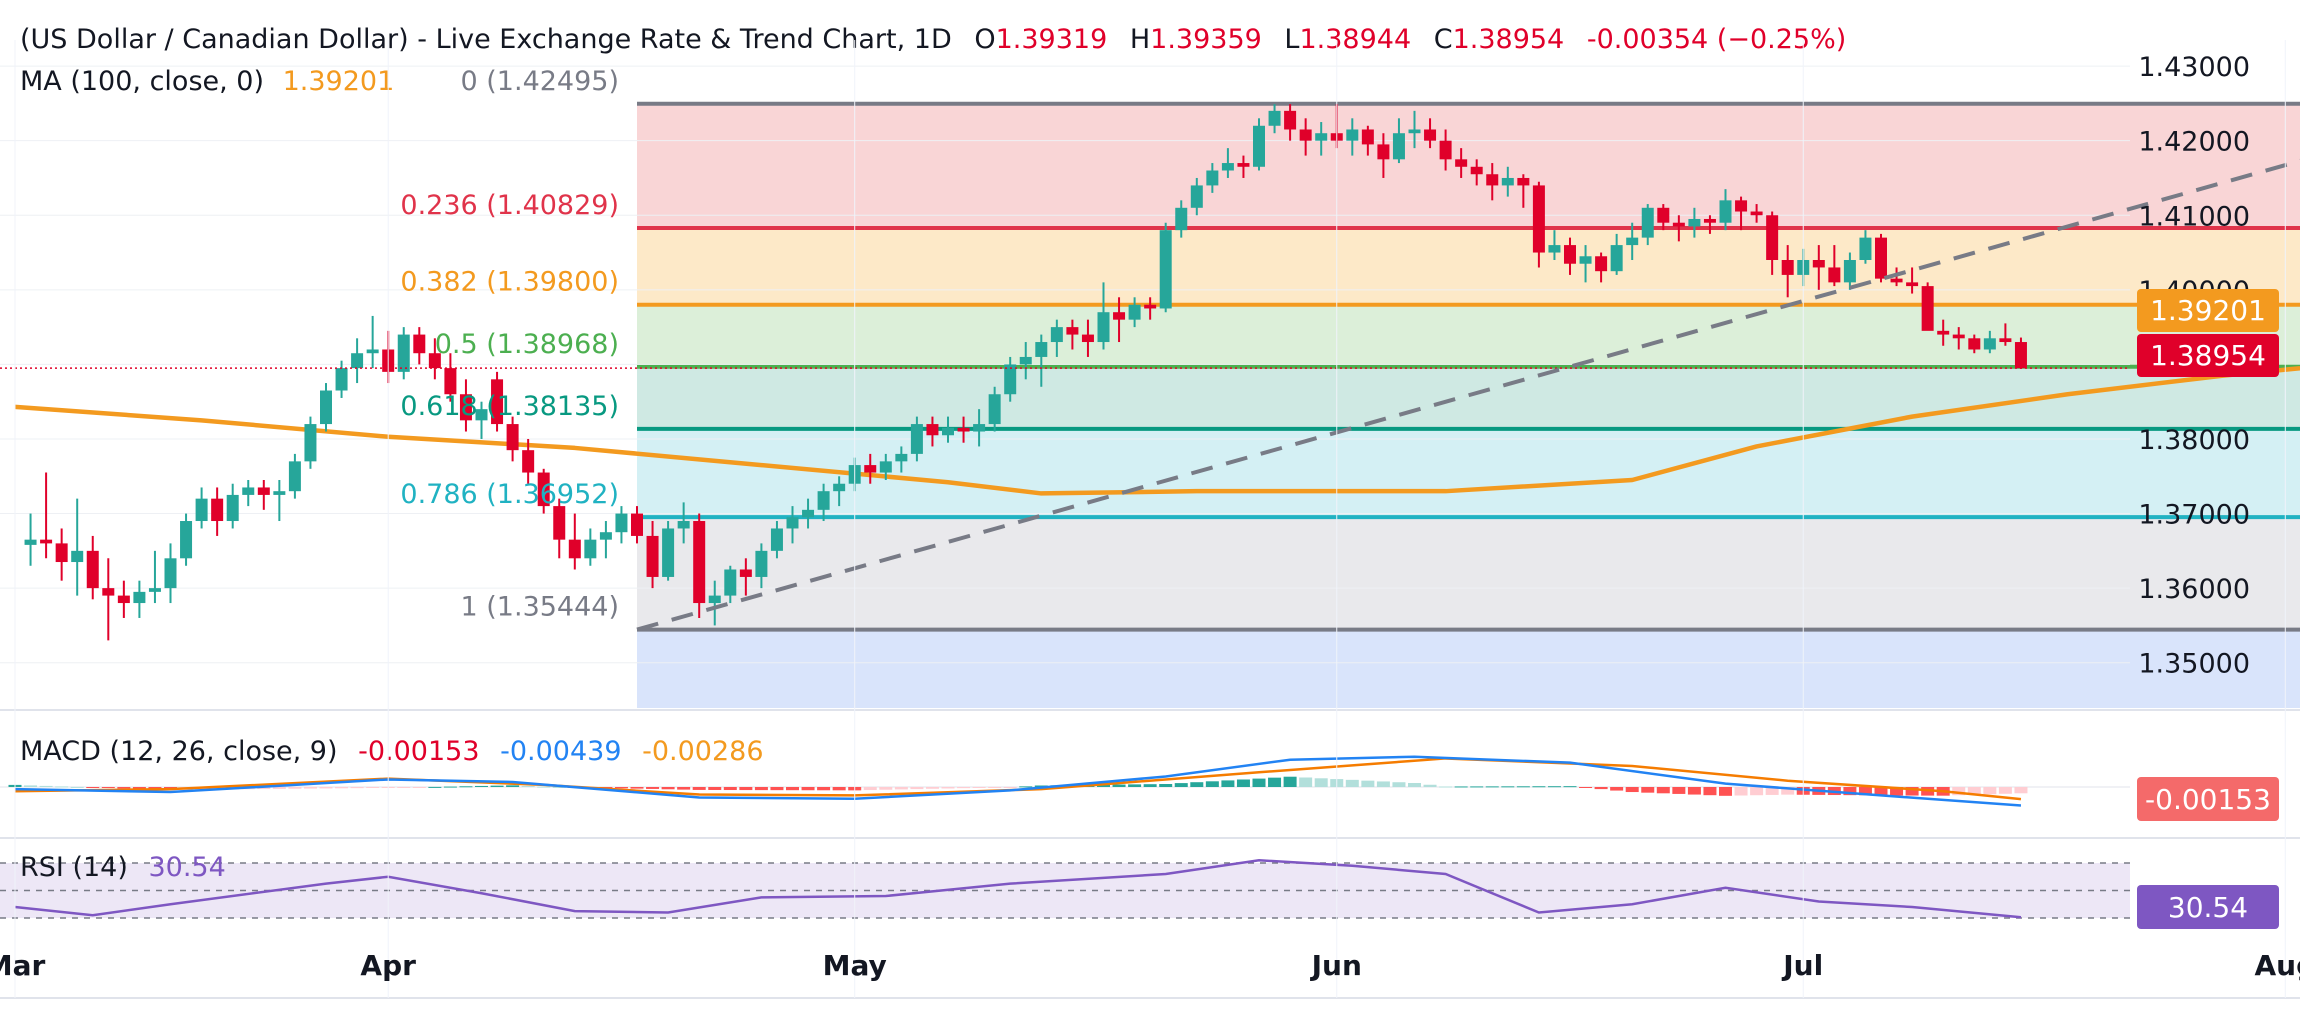  Describe the element at coordinates (1052, 39) in the screenshot. I see `open-value: 1.39319` at that location.